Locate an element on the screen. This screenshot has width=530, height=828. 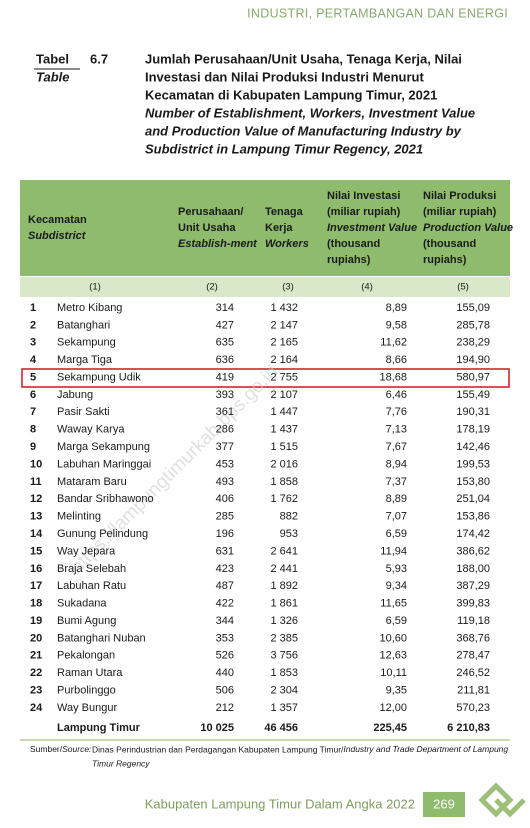
column-header: Perusahaan/ is located at coordinates (210, 212).